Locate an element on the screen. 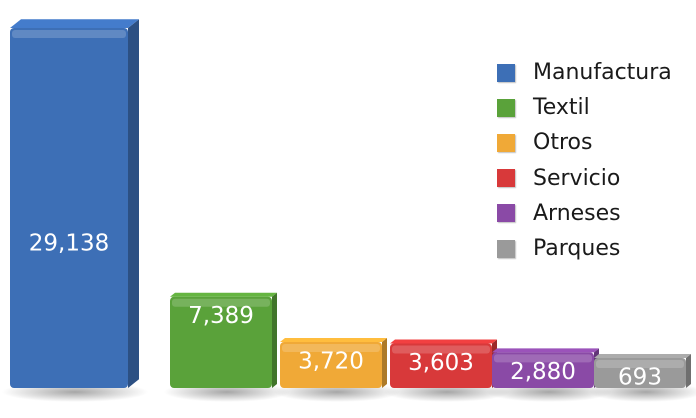 The image size is (696, 418). bar-front-arneses is located at coordinates (543, 370).